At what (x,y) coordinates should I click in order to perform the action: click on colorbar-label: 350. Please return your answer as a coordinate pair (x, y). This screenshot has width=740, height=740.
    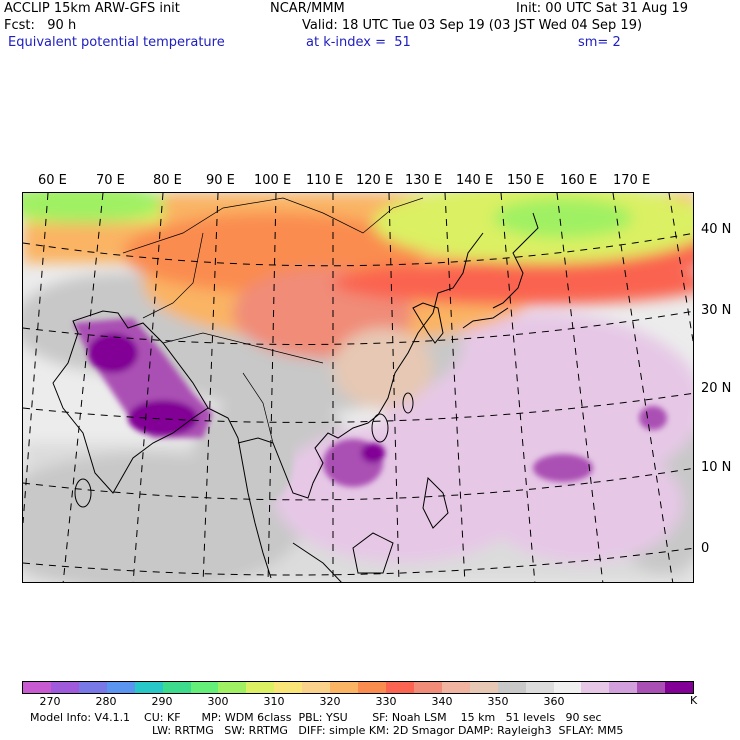
    Looking at the image, I should click on (498, 701).